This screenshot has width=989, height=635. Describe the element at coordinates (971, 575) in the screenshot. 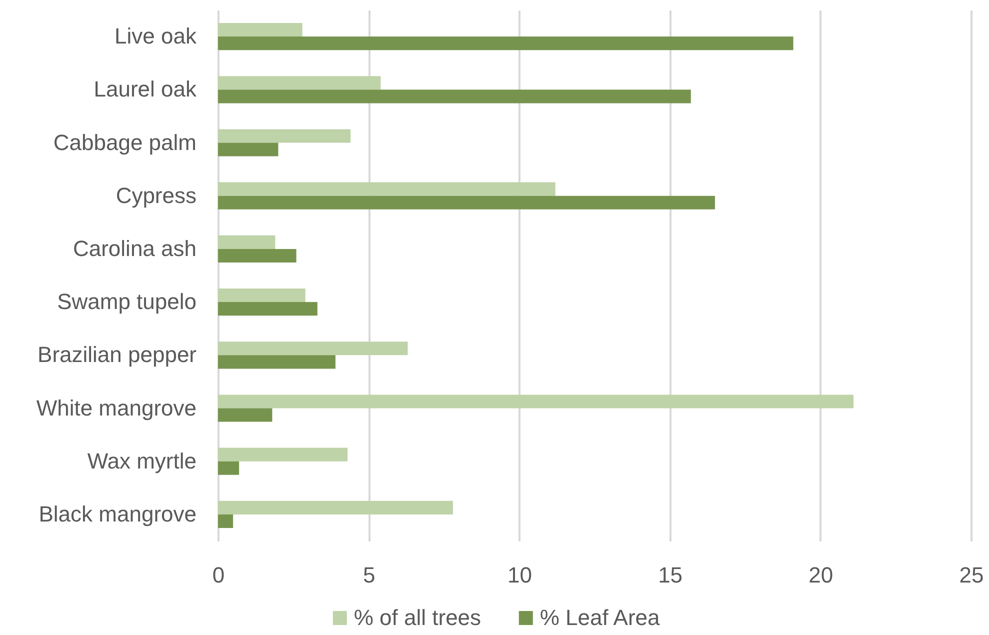

I see `x-tick-label: 25` at that location.